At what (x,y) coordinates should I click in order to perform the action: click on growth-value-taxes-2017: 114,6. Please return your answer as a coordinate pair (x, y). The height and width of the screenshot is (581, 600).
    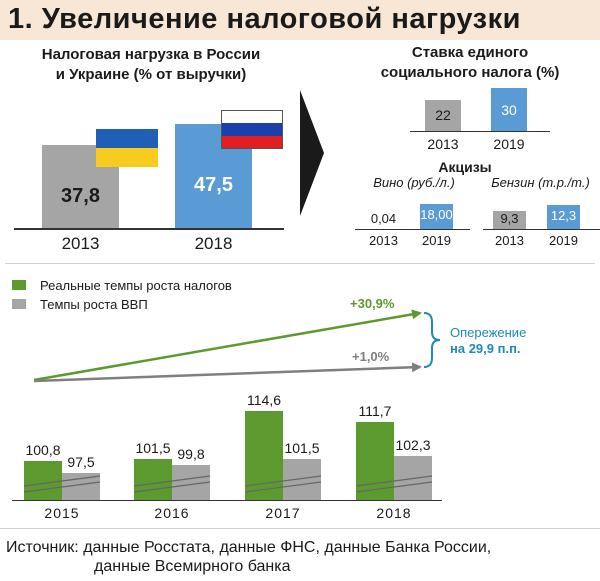
    Looking at the image, I should click on (264, 400).